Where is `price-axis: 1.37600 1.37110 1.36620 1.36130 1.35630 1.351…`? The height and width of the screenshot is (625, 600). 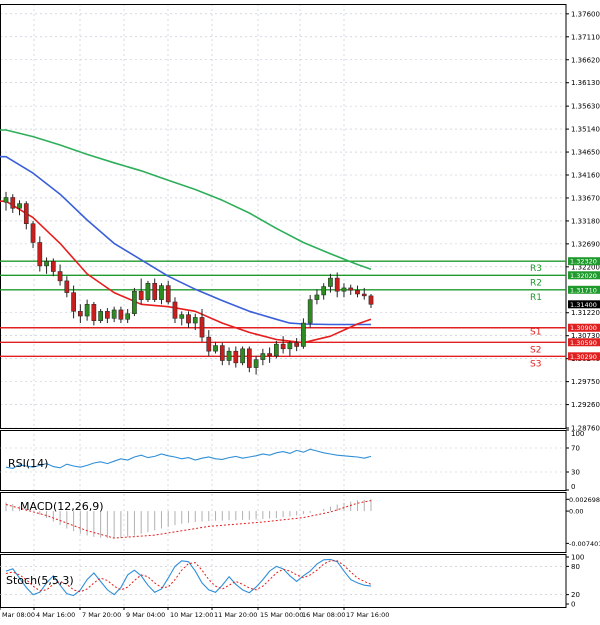
price-axis: 1.37600 1.37110 1.36620 1.36130 1.35630 1.351… is located at coordinates (583, 221).